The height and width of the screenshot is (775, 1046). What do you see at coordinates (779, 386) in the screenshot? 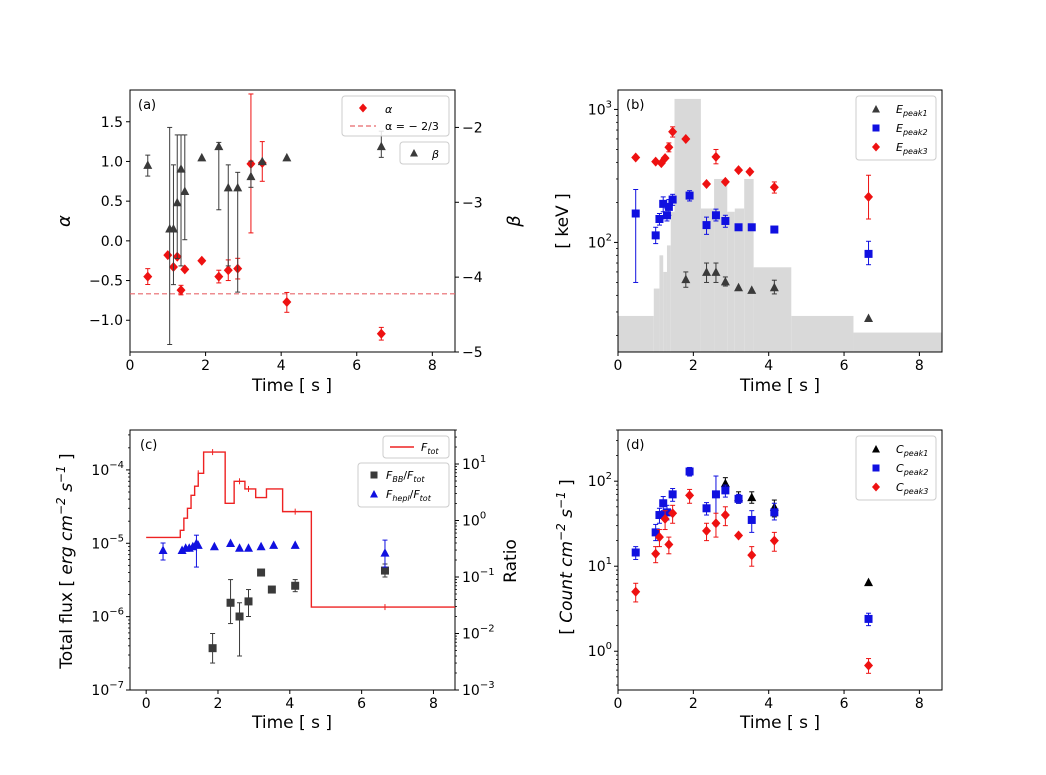
I see `panel-b-xlabel: Time [ s ]` at bounding box center [779, 386].